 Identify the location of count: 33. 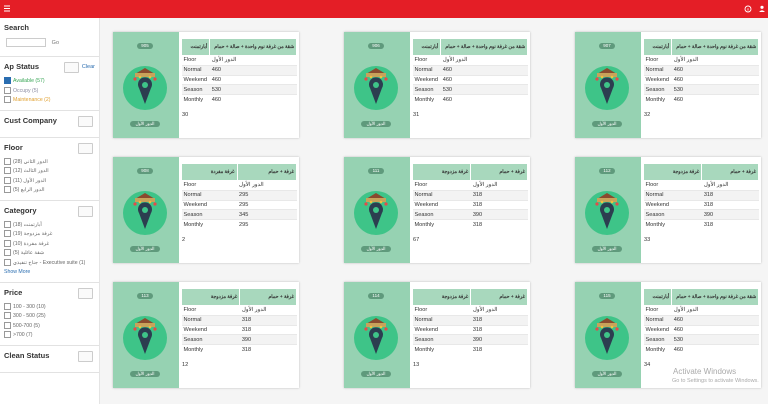
(647, 240).